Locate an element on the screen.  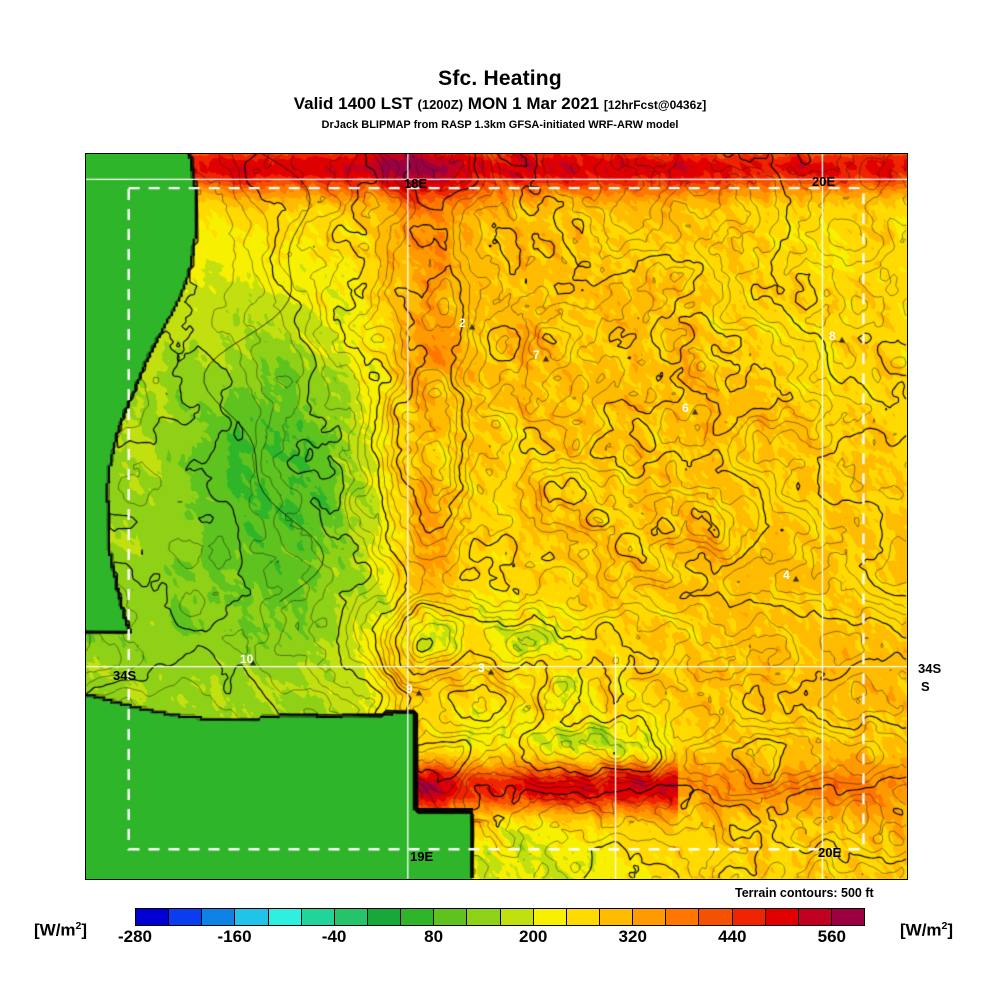
waypoint-2: 2 is located at coordinates (462, 323).